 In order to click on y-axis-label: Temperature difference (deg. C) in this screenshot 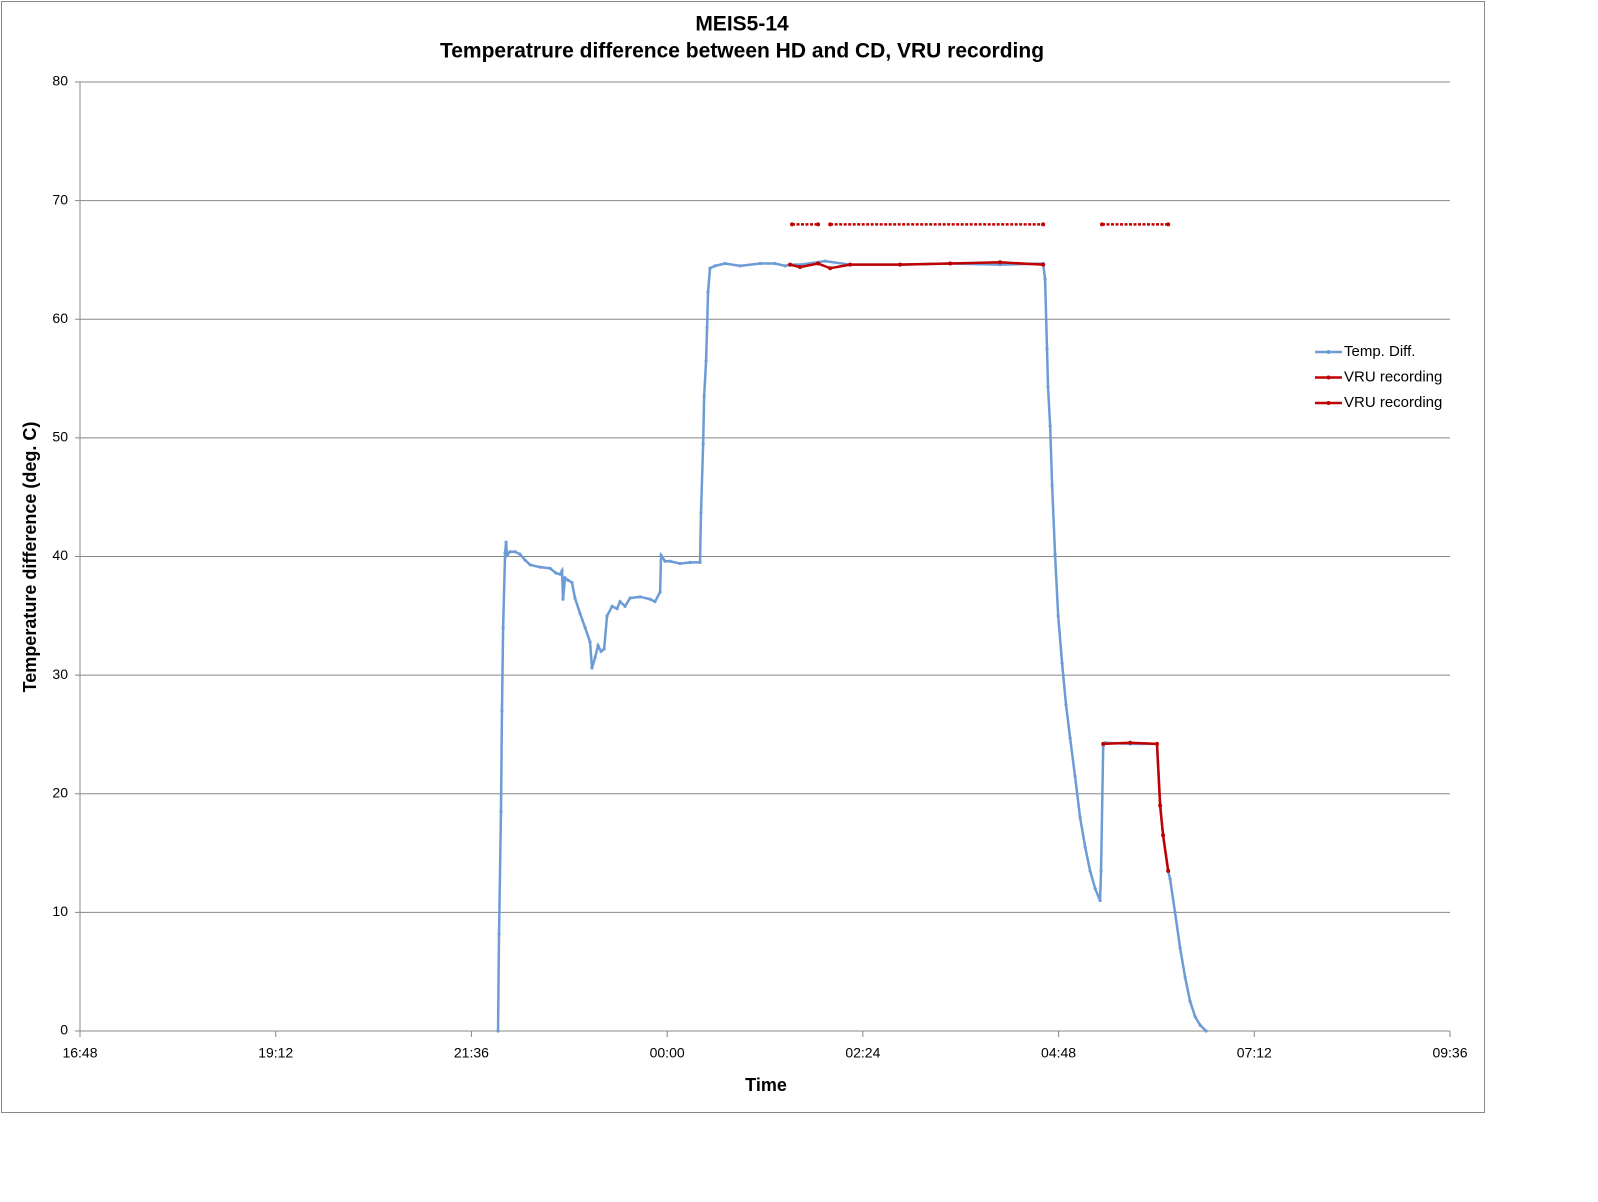, I will do `click(30, 557)`.